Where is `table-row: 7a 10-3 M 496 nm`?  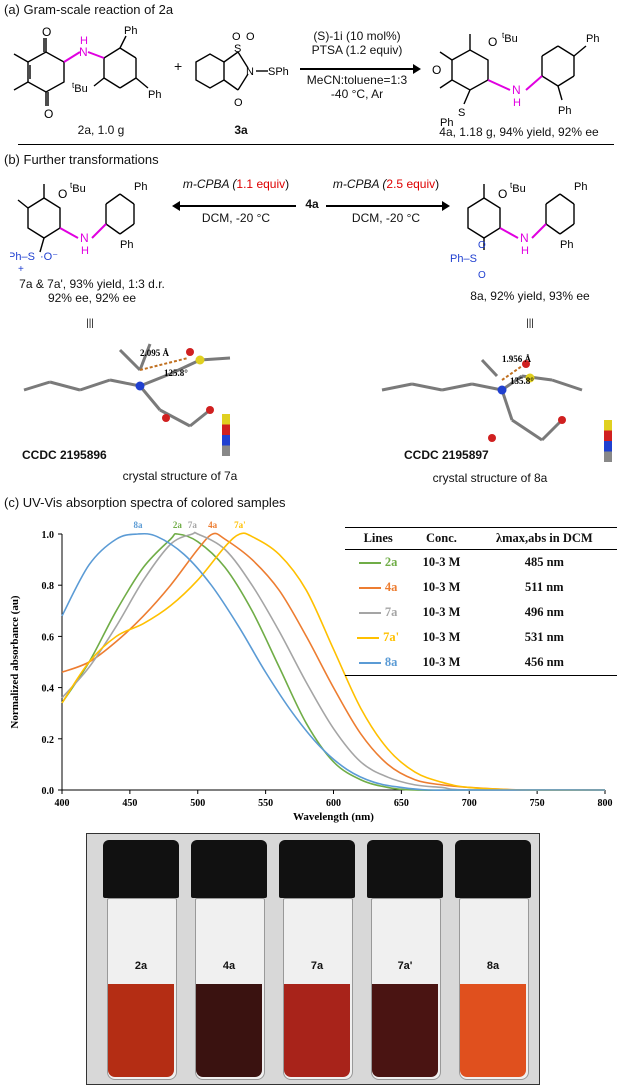 table-row: 7a 10-3 M 496 nm is located at coordinates (481, 612).